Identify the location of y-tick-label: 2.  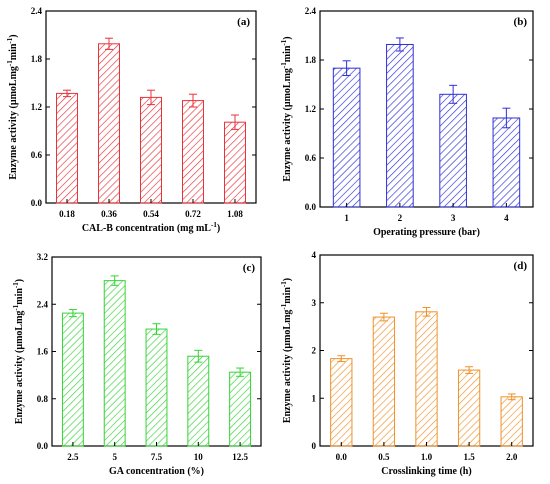
(314, 351).